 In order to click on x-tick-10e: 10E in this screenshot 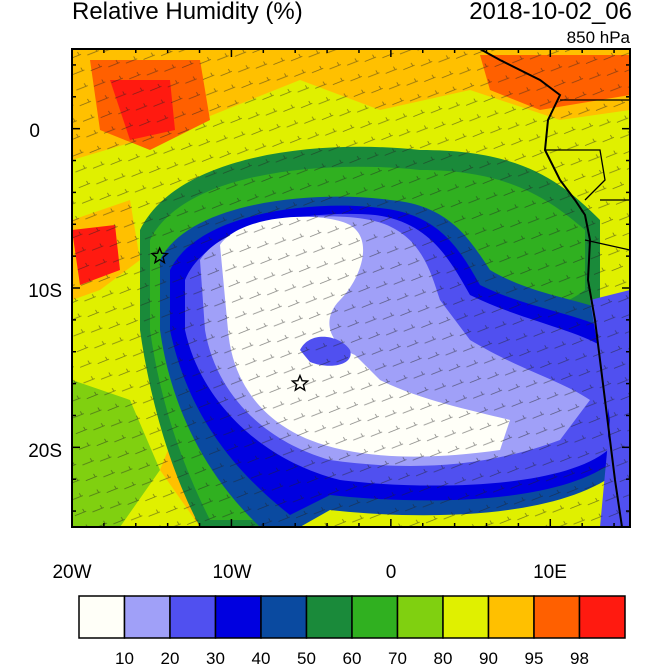, I will do `click(550, 572)`.